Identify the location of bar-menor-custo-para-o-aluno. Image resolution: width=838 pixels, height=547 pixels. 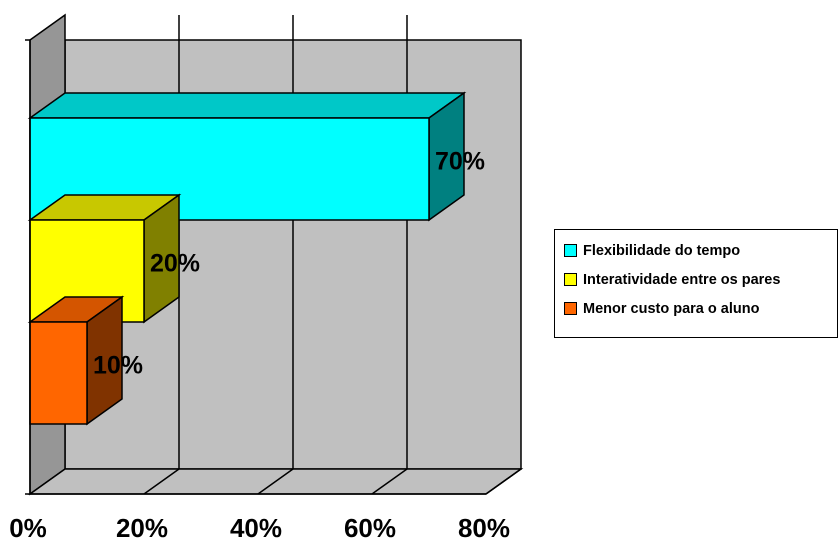
(58, 373).